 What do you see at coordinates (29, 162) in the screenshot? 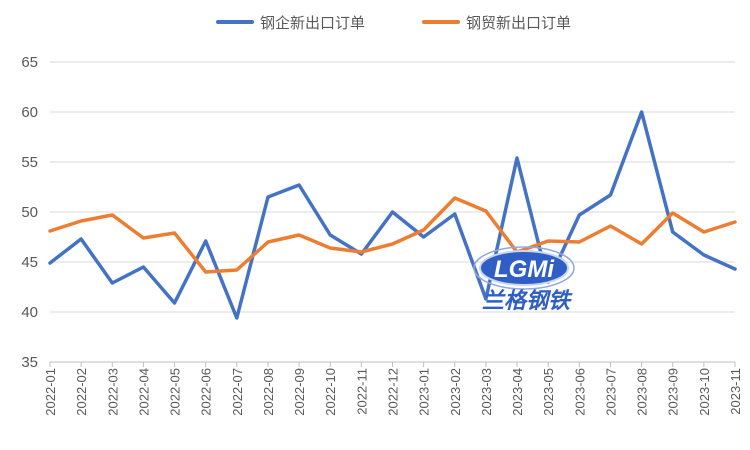
I see `y-tick-label: 55` at bounding box center [29, 162].